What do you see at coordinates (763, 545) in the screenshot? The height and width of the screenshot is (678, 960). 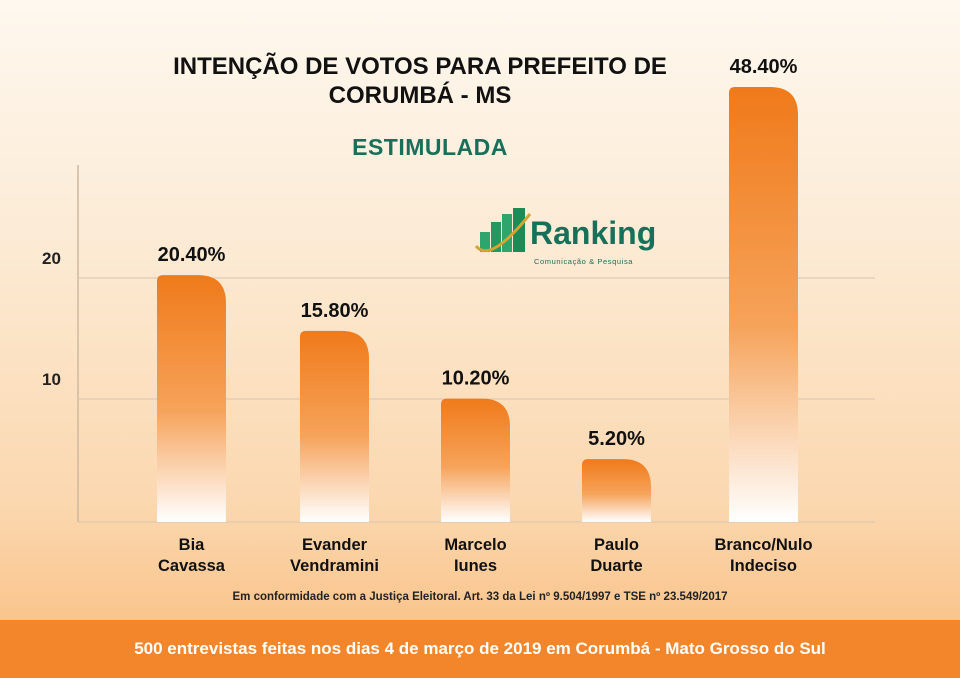 I see `category-label: Branco/Nulo` at bounding box center [763, 545].